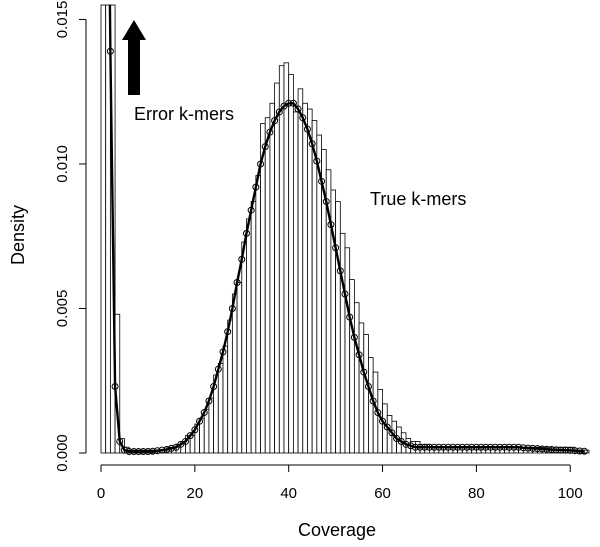 This screenshot has height=547, width=600. I want to click on true-kmers-label: True k-mers, so click(418, 199).